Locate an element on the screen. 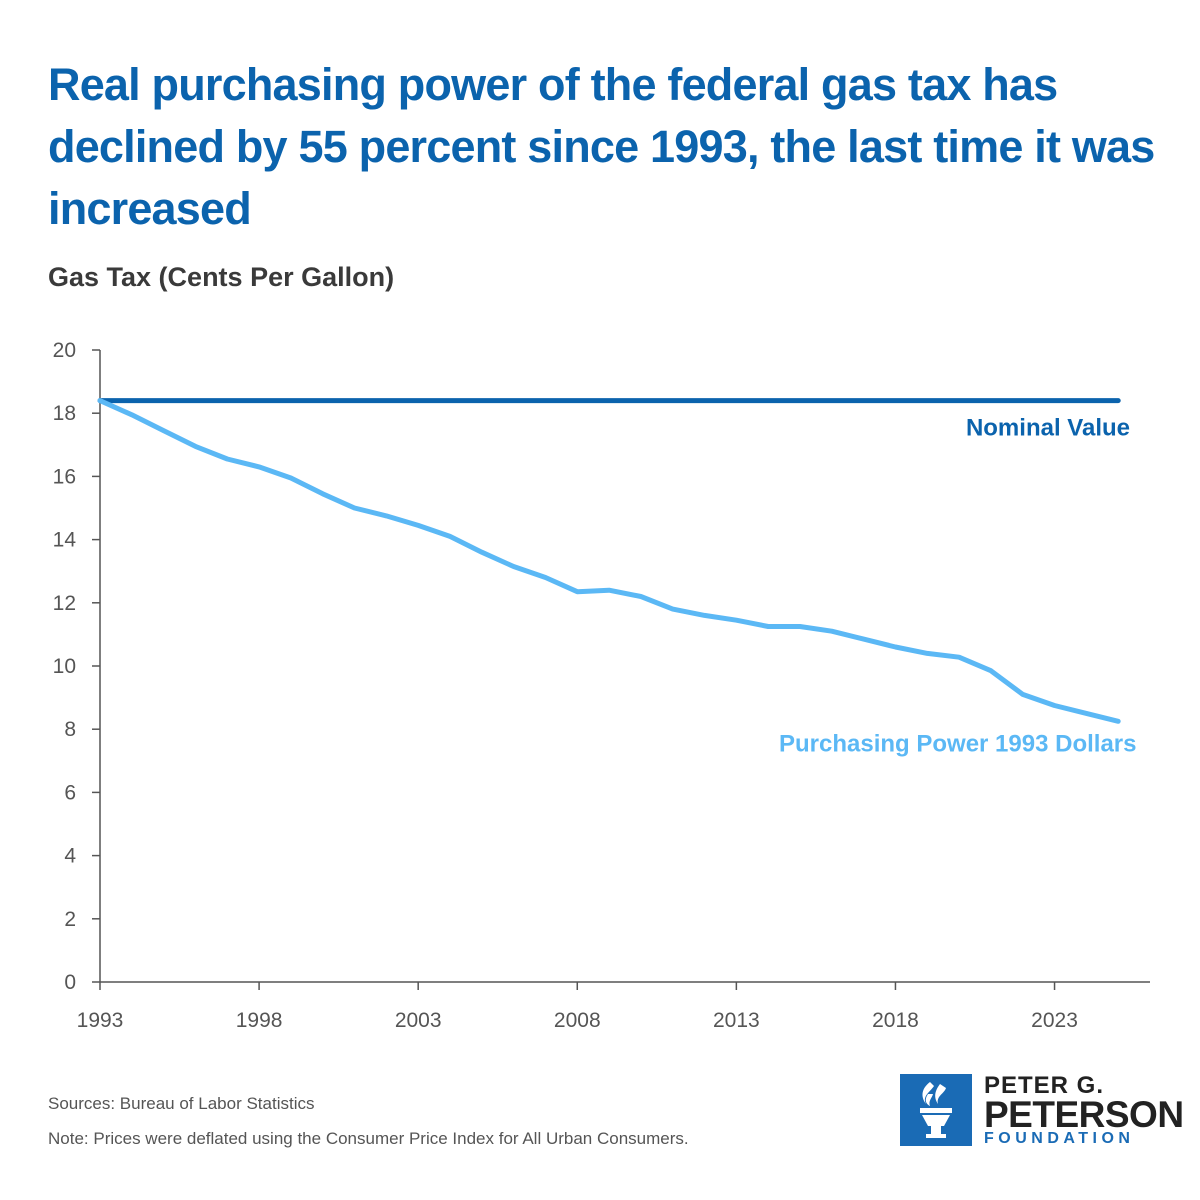  logo-text-line1: PETER G. is located at coordinates (1044, 1085).